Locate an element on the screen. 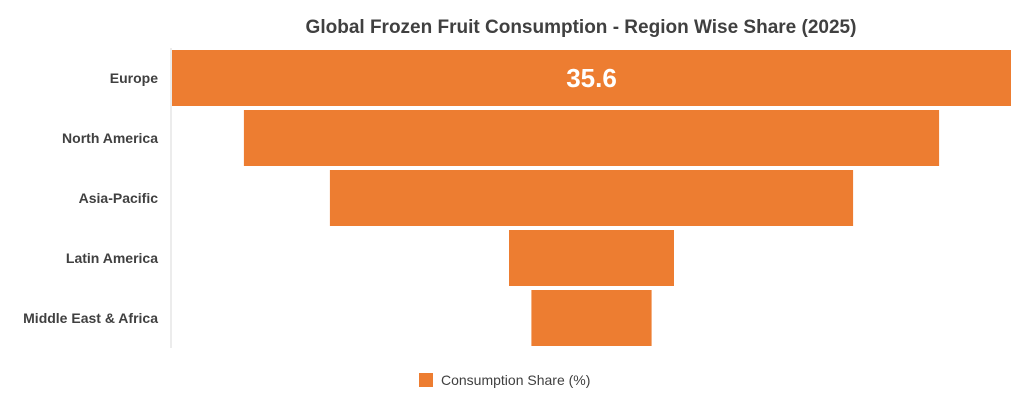 The height and width of the screenshot is (415, 1024). legend-label: Consumption Share (%) is located at coordinates (515, 380).